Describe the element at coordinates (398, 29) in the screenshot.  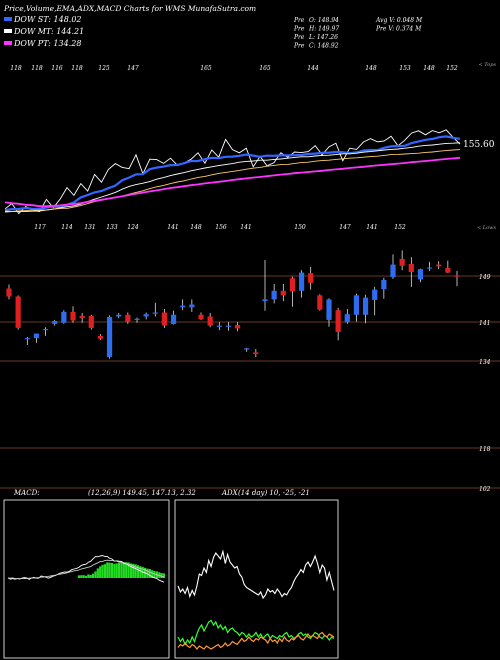
I see `volume-entry: Pre V: 0.374 M` at that location.